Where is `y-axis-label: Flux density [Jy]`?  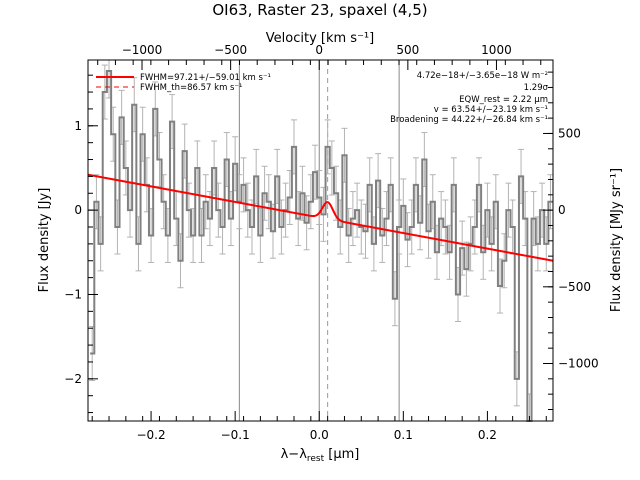 y-axis-label: Flux density [Jy] is located at coordinates (44, 240).